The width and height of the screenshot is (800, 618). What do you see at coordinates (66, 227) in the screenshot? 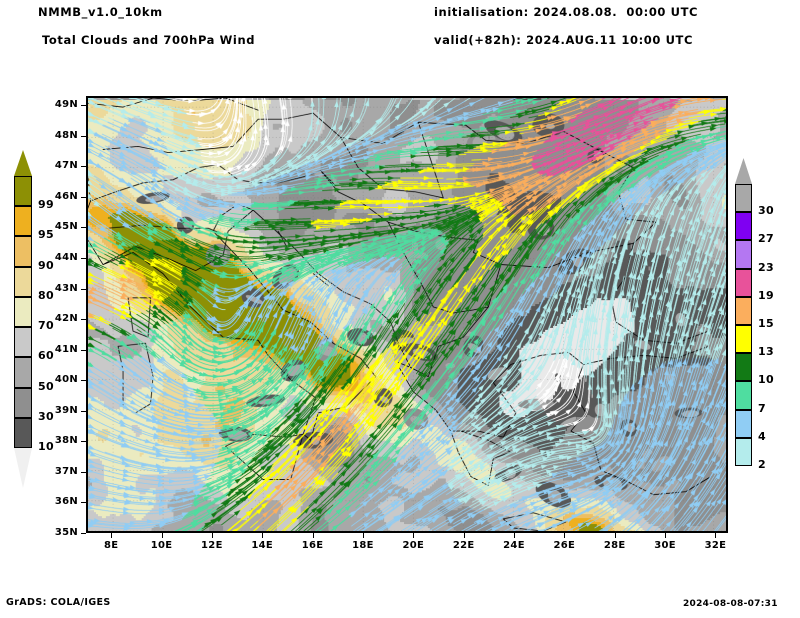
I see `lat-tick-label: 45N` at bounding box center [66, 227].